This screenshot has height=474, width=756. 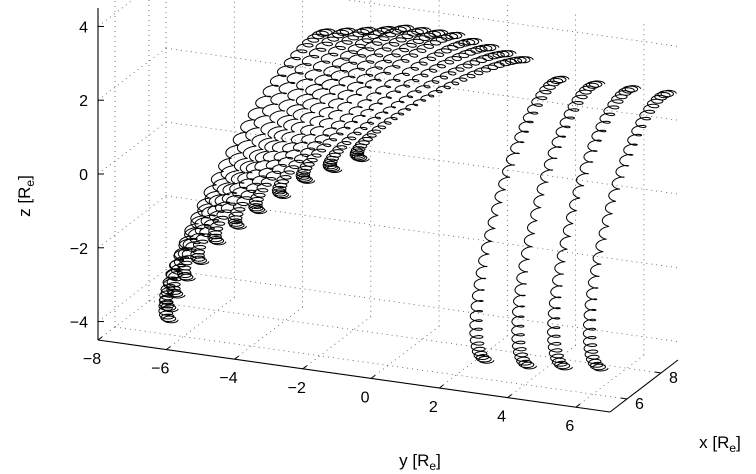 I want to click on z-tick-label: −2, so click(x=79, y=249).